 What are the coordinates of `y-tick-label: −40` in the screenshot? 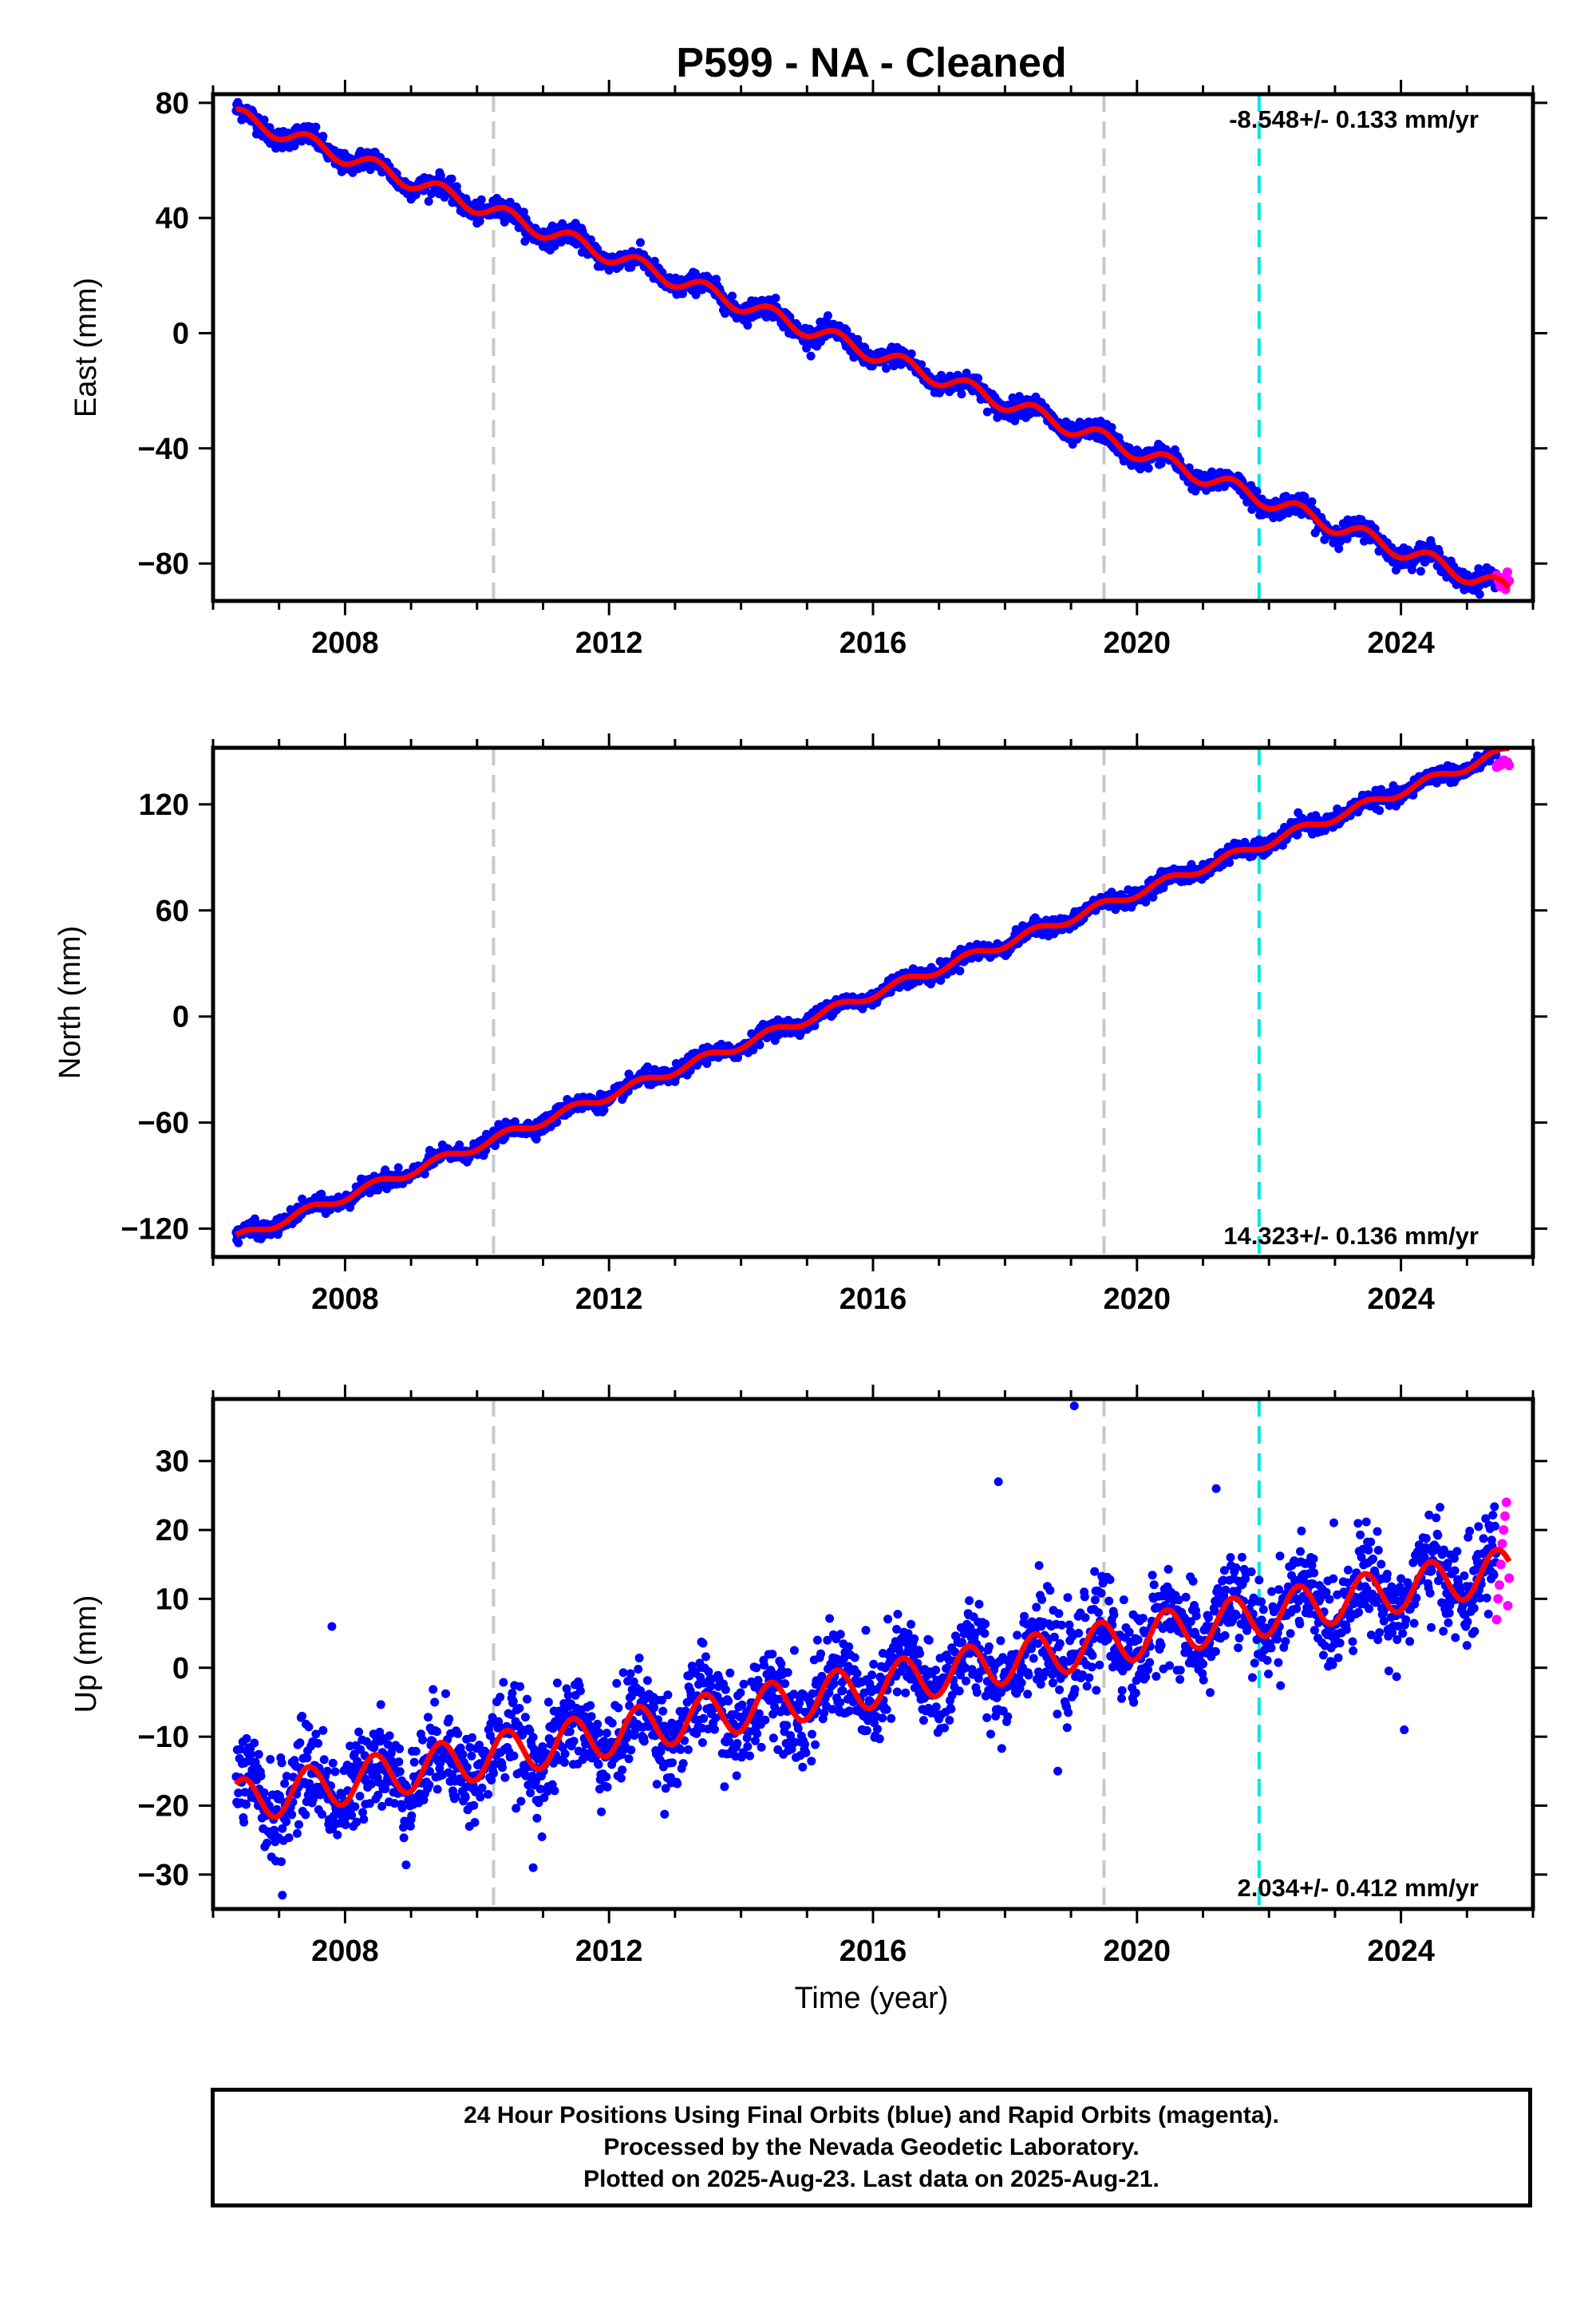 It's located at (163, 449).